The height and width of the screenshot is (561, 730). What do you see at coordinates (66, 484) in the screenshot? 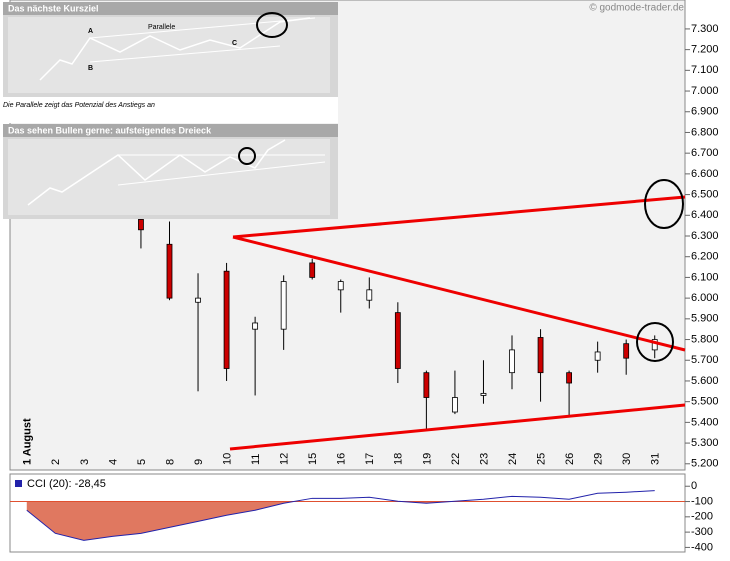
I see `legend-label: CCI (20): -28,45` at bounding box center [66, 484].